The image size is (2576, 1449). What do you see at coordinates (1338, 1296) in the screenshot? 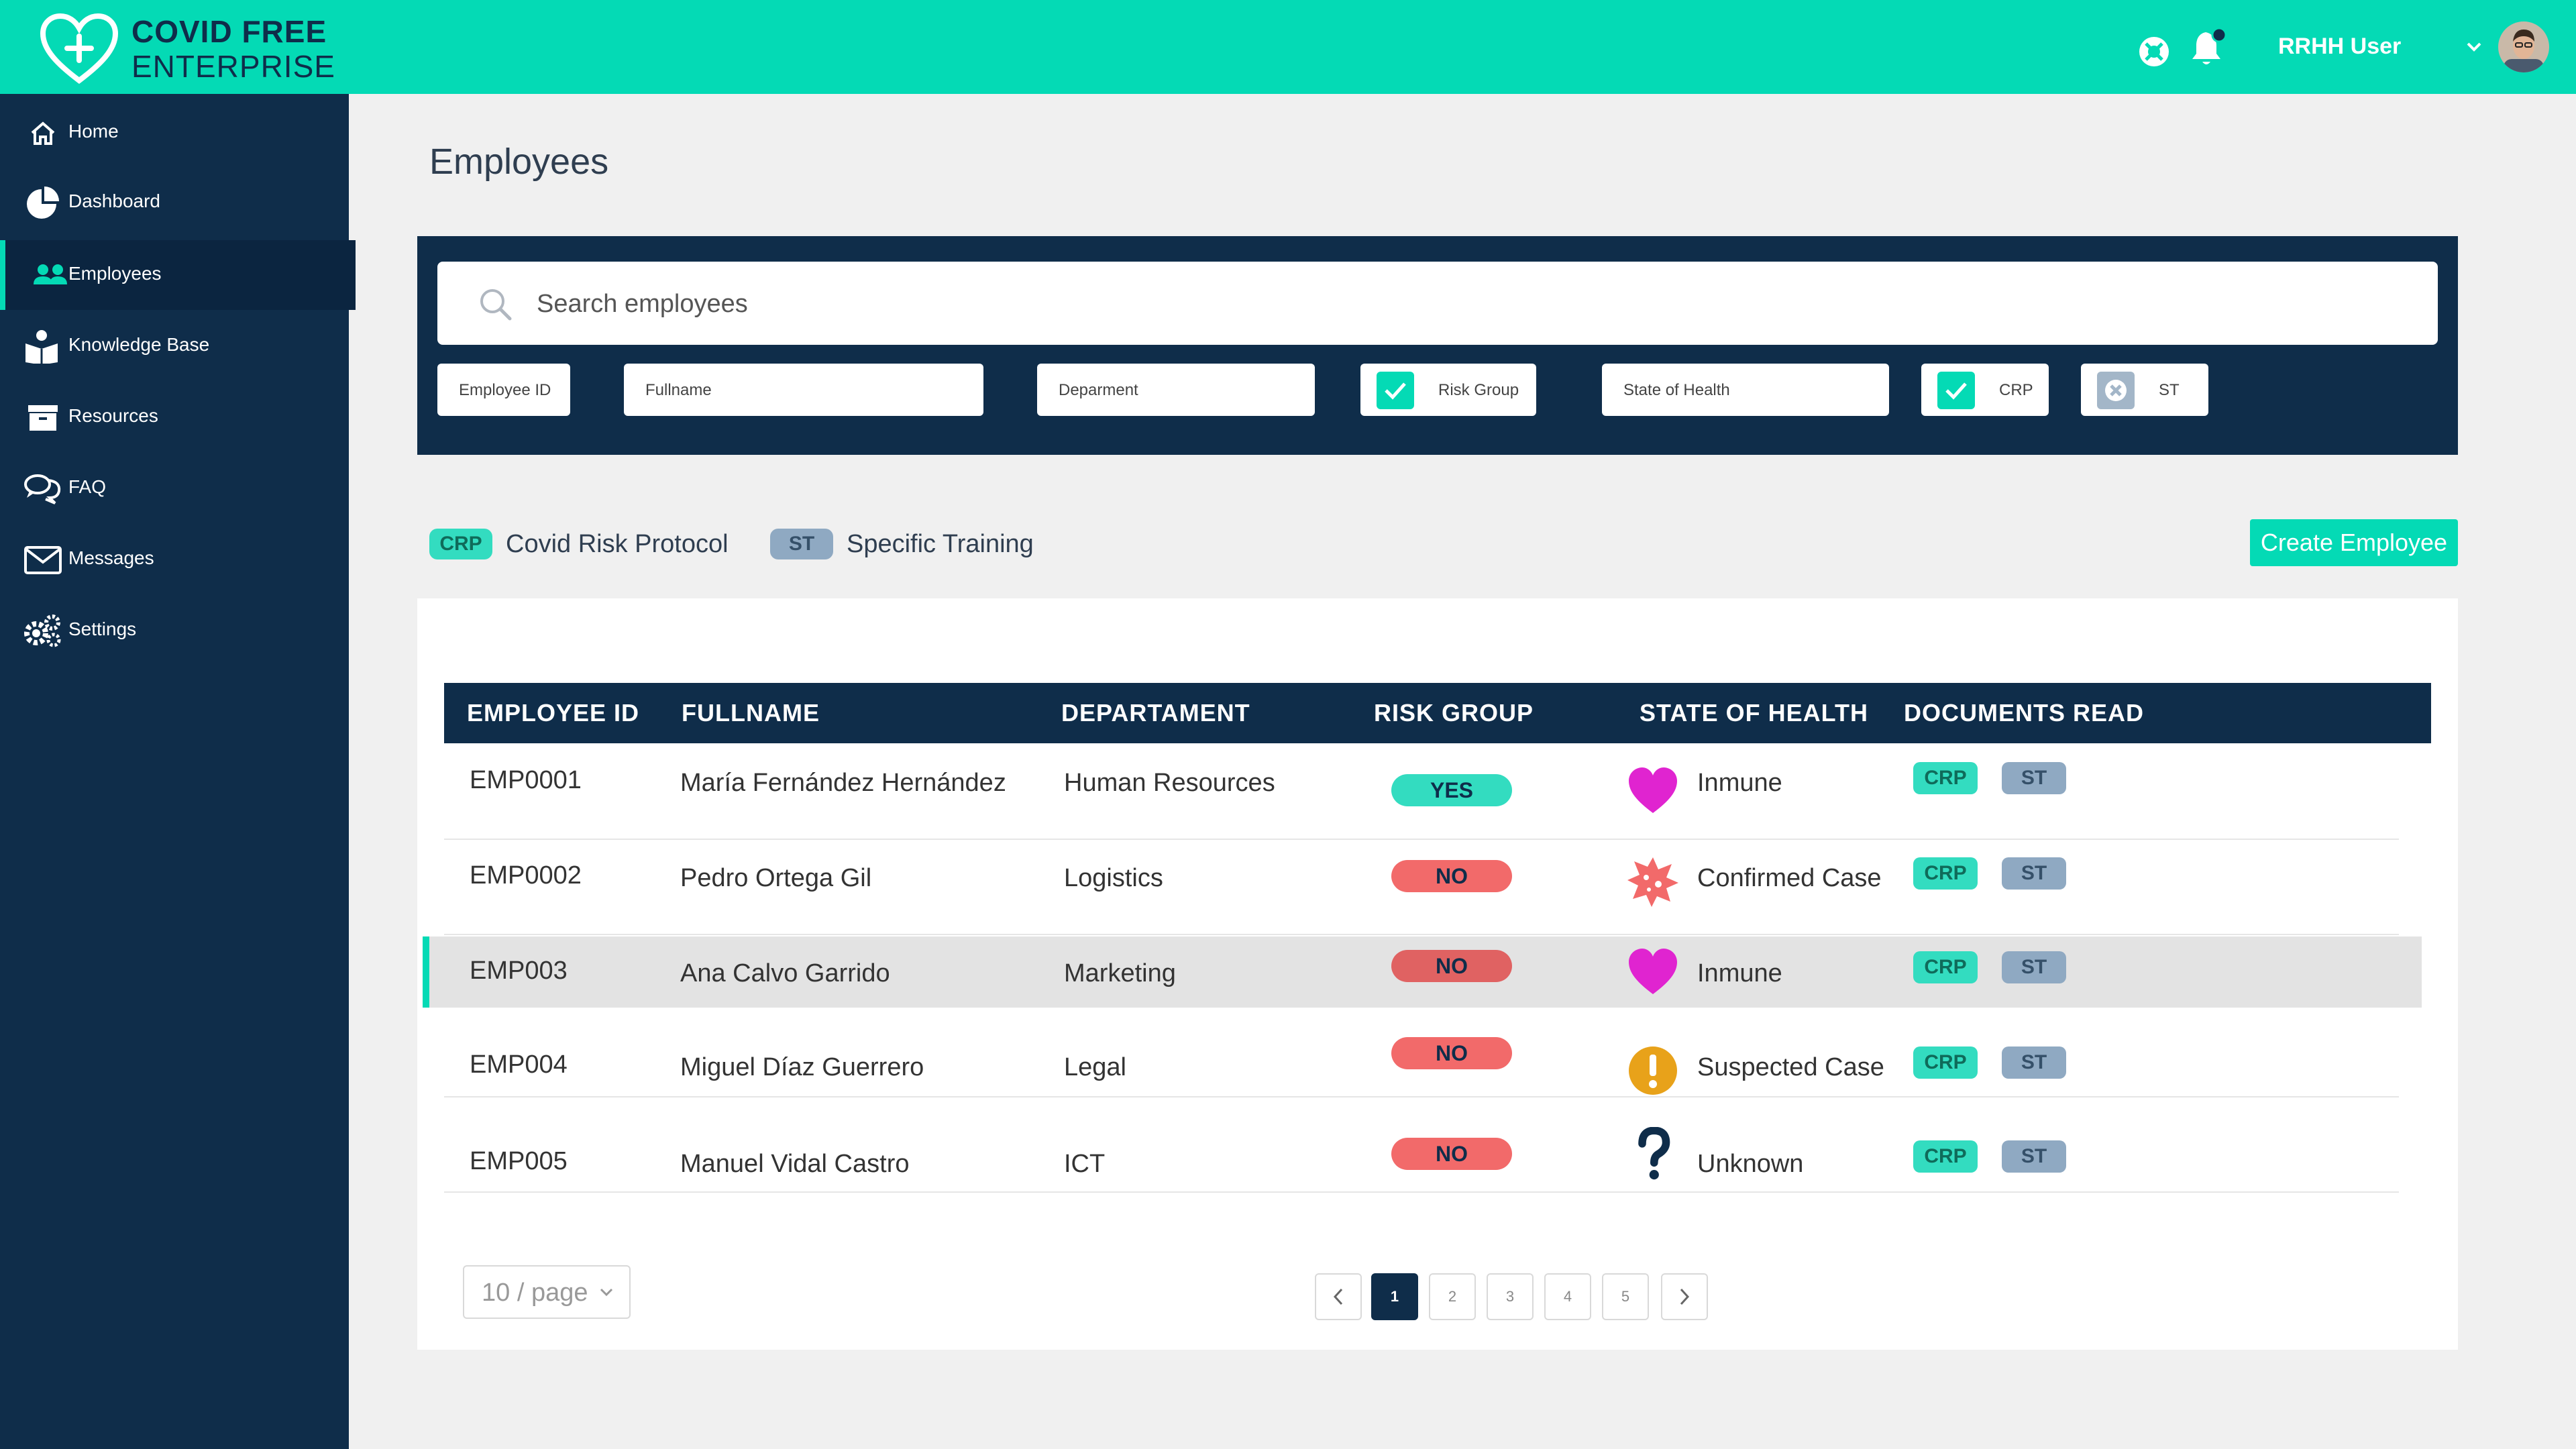
I see `pagination-prev-button` at bounding box center [1338, 1296].